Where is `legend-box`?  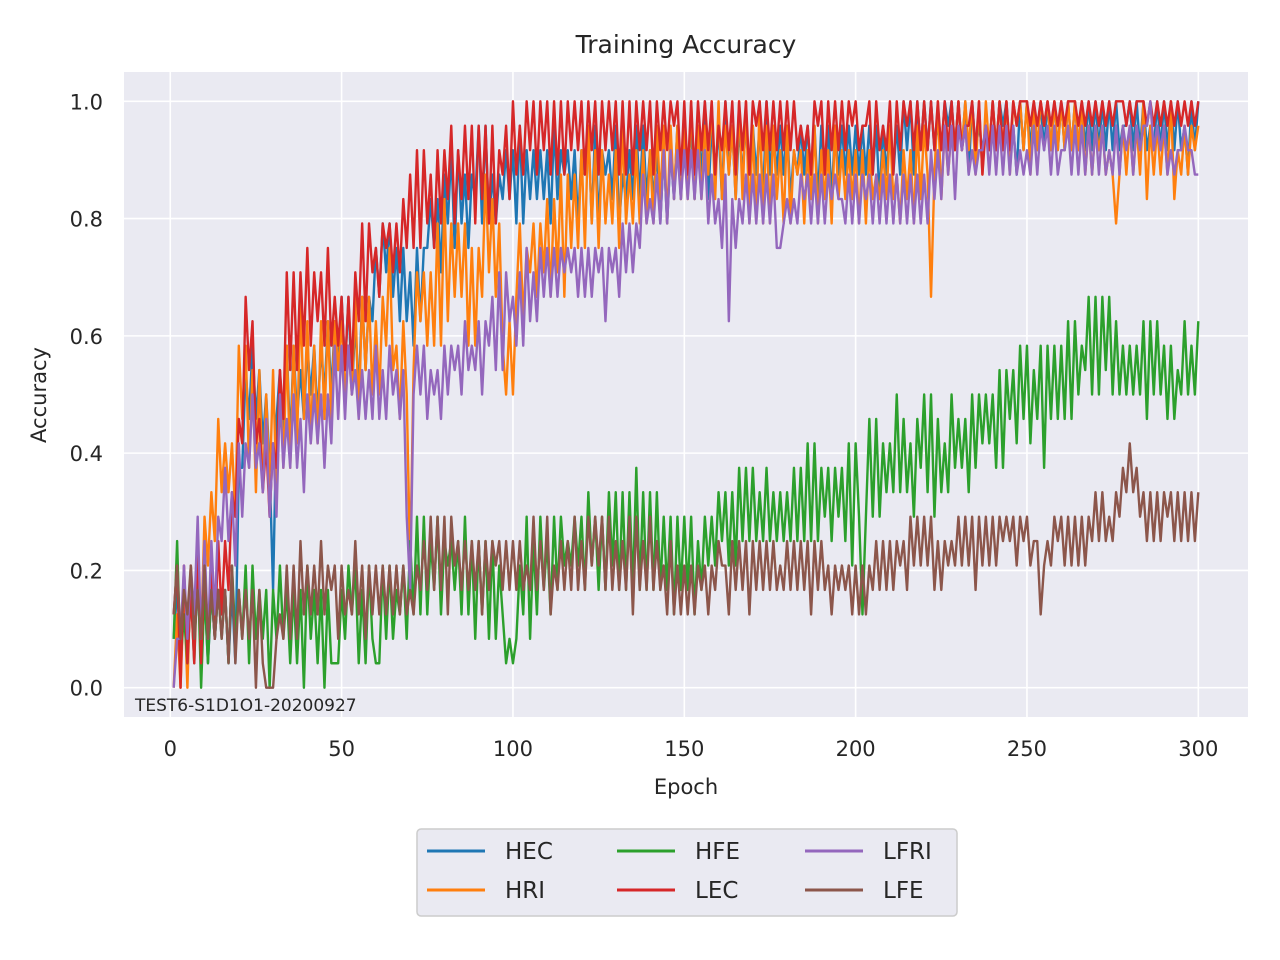
legend-box is located at coordinates (687, 872).